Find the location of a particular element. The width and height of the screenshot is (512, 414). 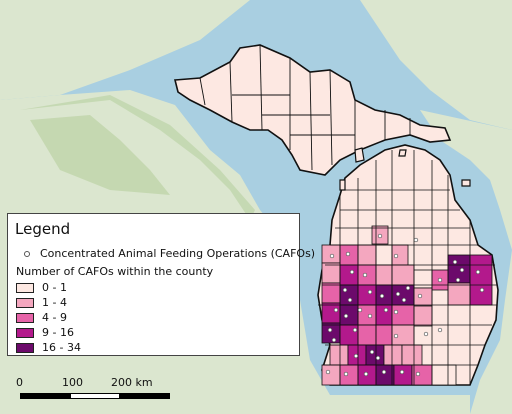

legend-class-label: 0 - 1 is located at coordinates (54, 287).